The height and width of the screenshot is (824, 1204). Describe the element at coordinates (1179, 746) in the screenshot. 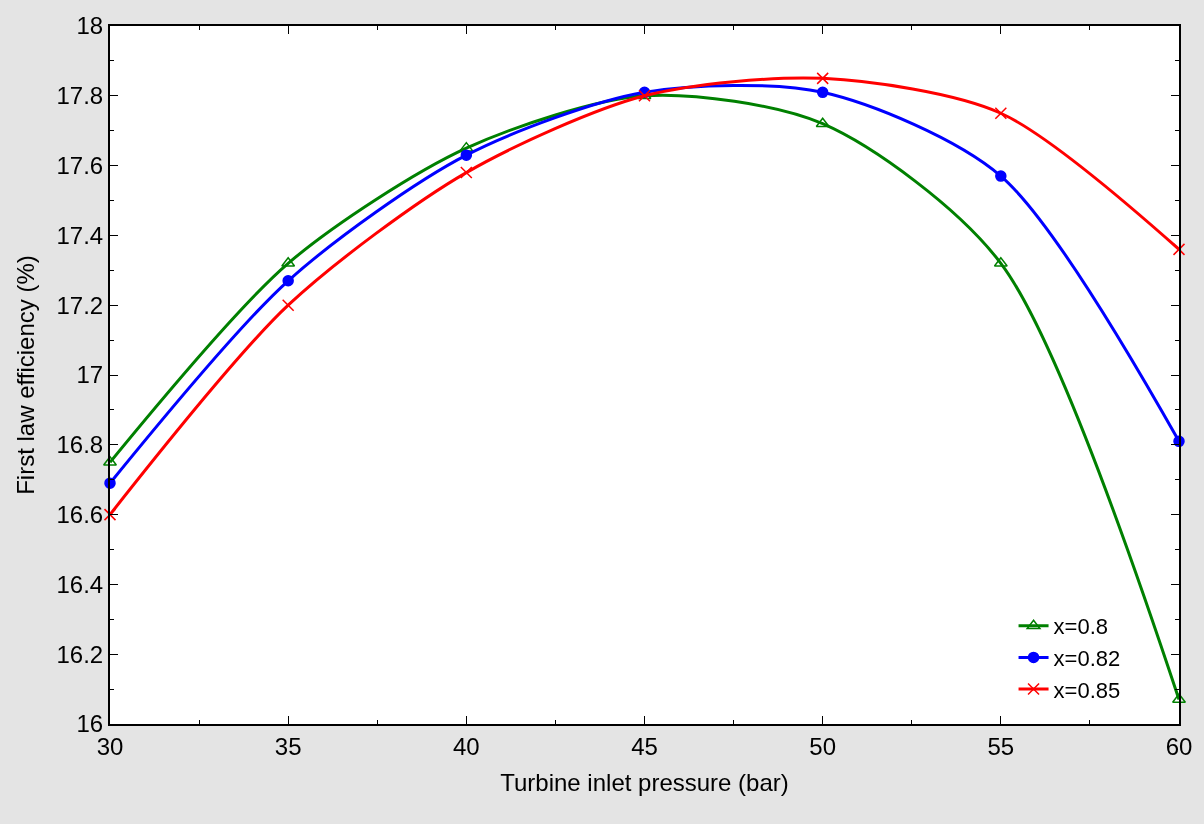

I see `x-tick-label: 60` at that location.